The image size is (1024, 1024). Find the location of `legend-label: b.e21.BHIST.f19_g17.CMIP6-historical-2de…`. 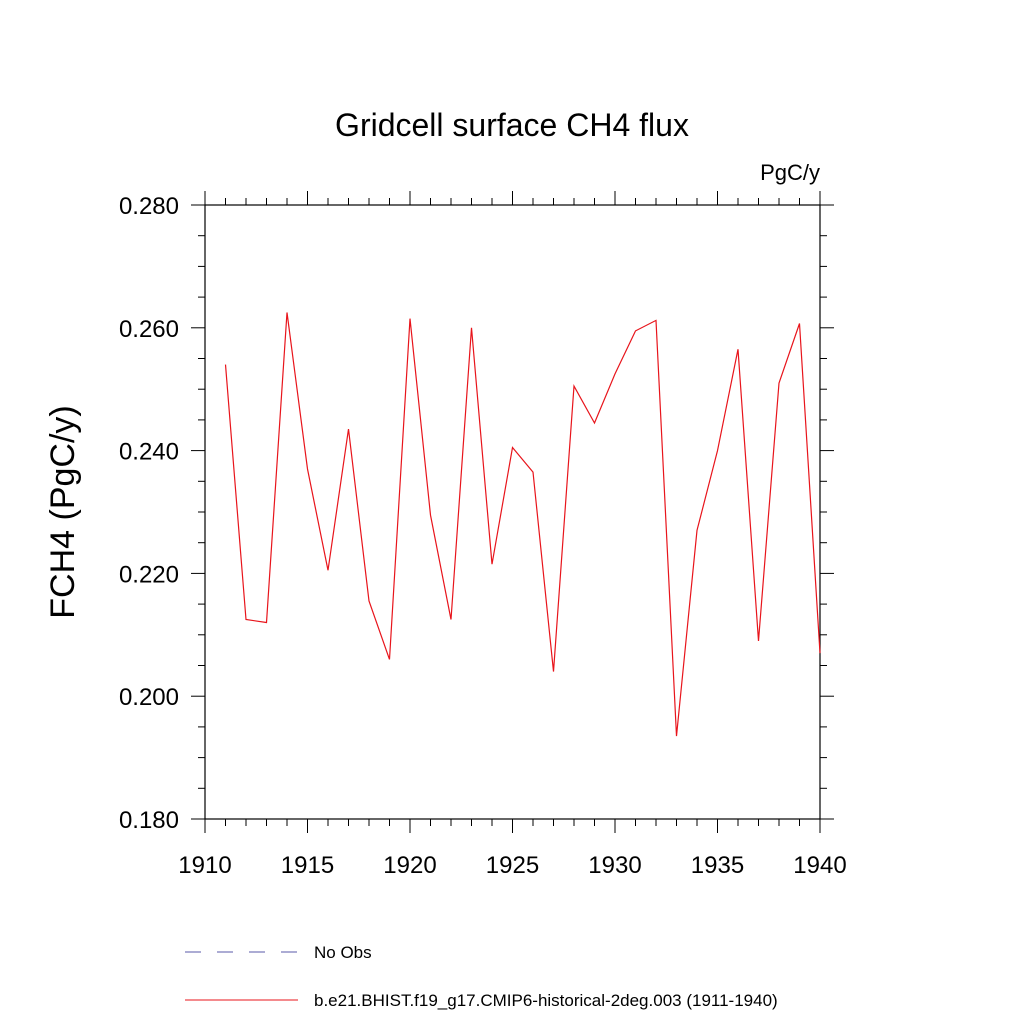

legend-label: b.e21.BHIST.f19_g17.CMIP6-historical-2de… is located at coordinates (546, 1000).